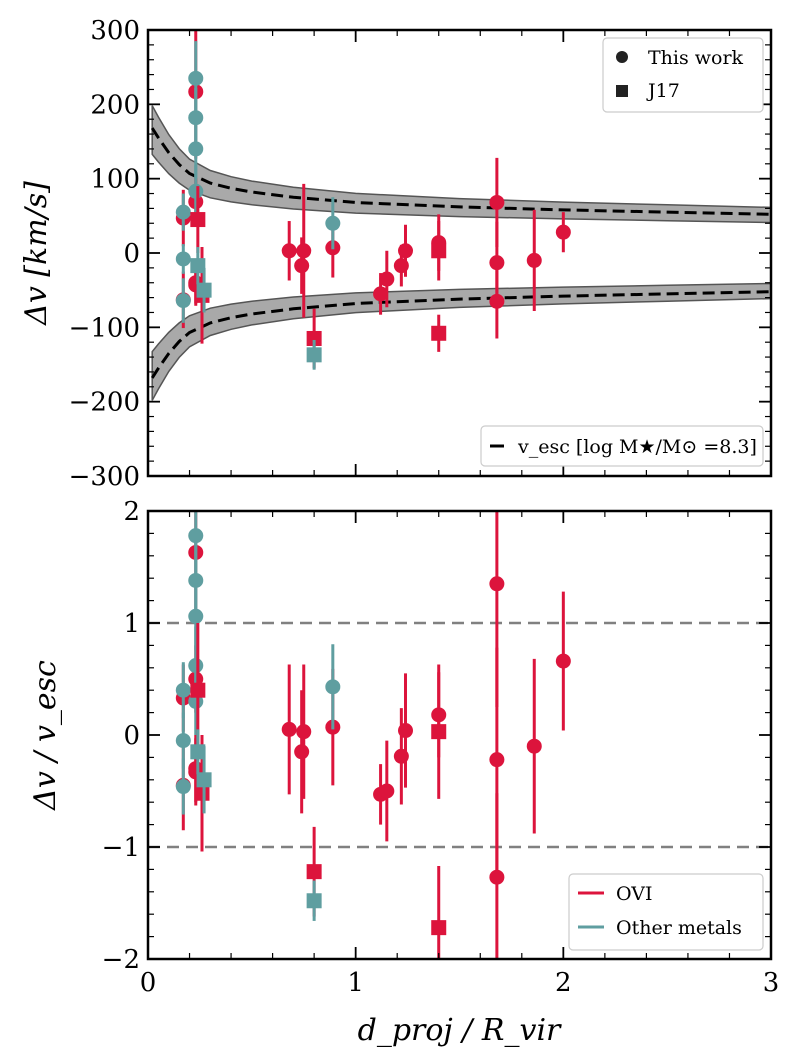 The height and width of the screenshot is (1062, 797). I want to click on y-tick-label: 200, so click(115, 105).